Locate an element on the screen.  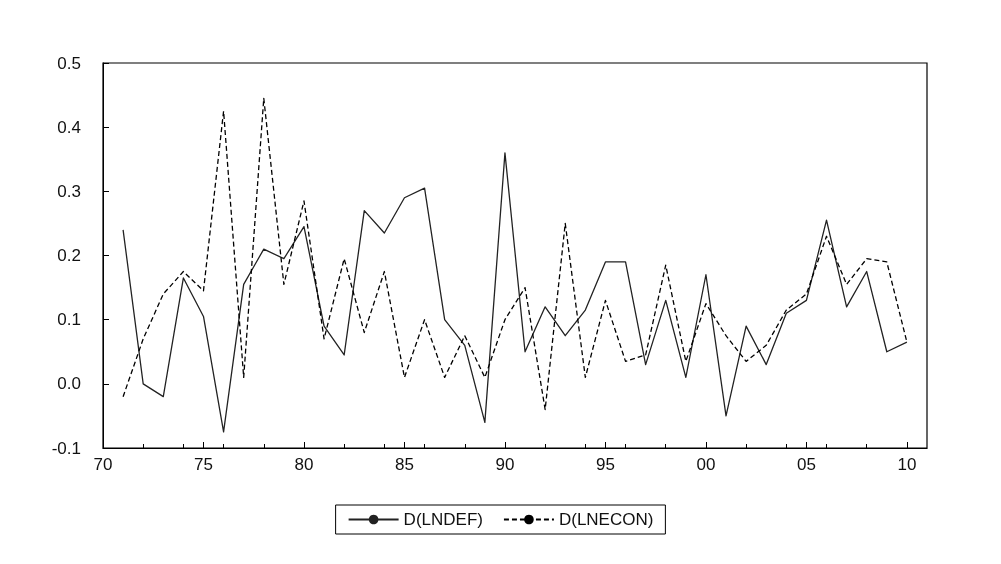
x-tick-label: 75 is located at coordinates (203, 464).